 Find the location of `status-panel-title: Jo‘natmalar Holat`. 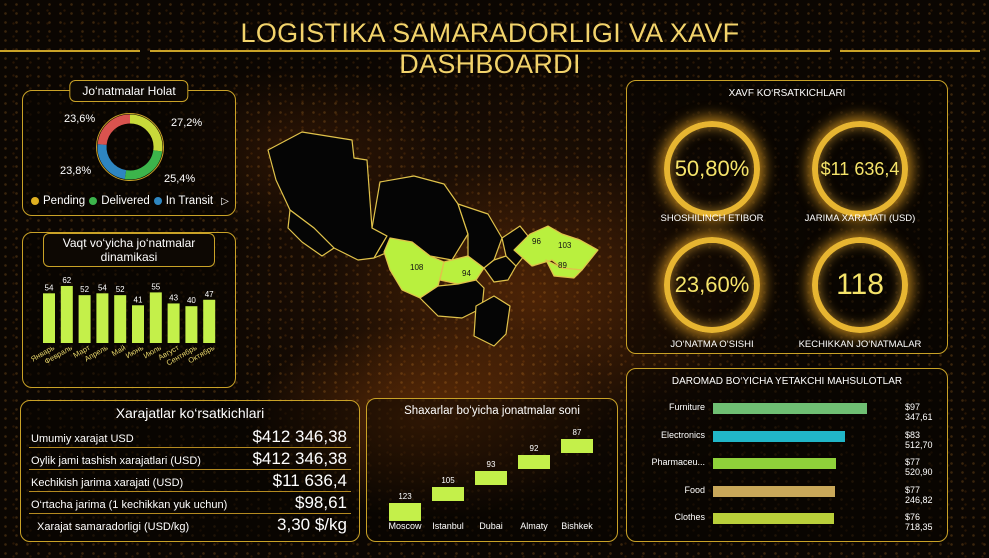

status-panel-title: Jo‘natmalar Holat is located at coordinates (129, 91).